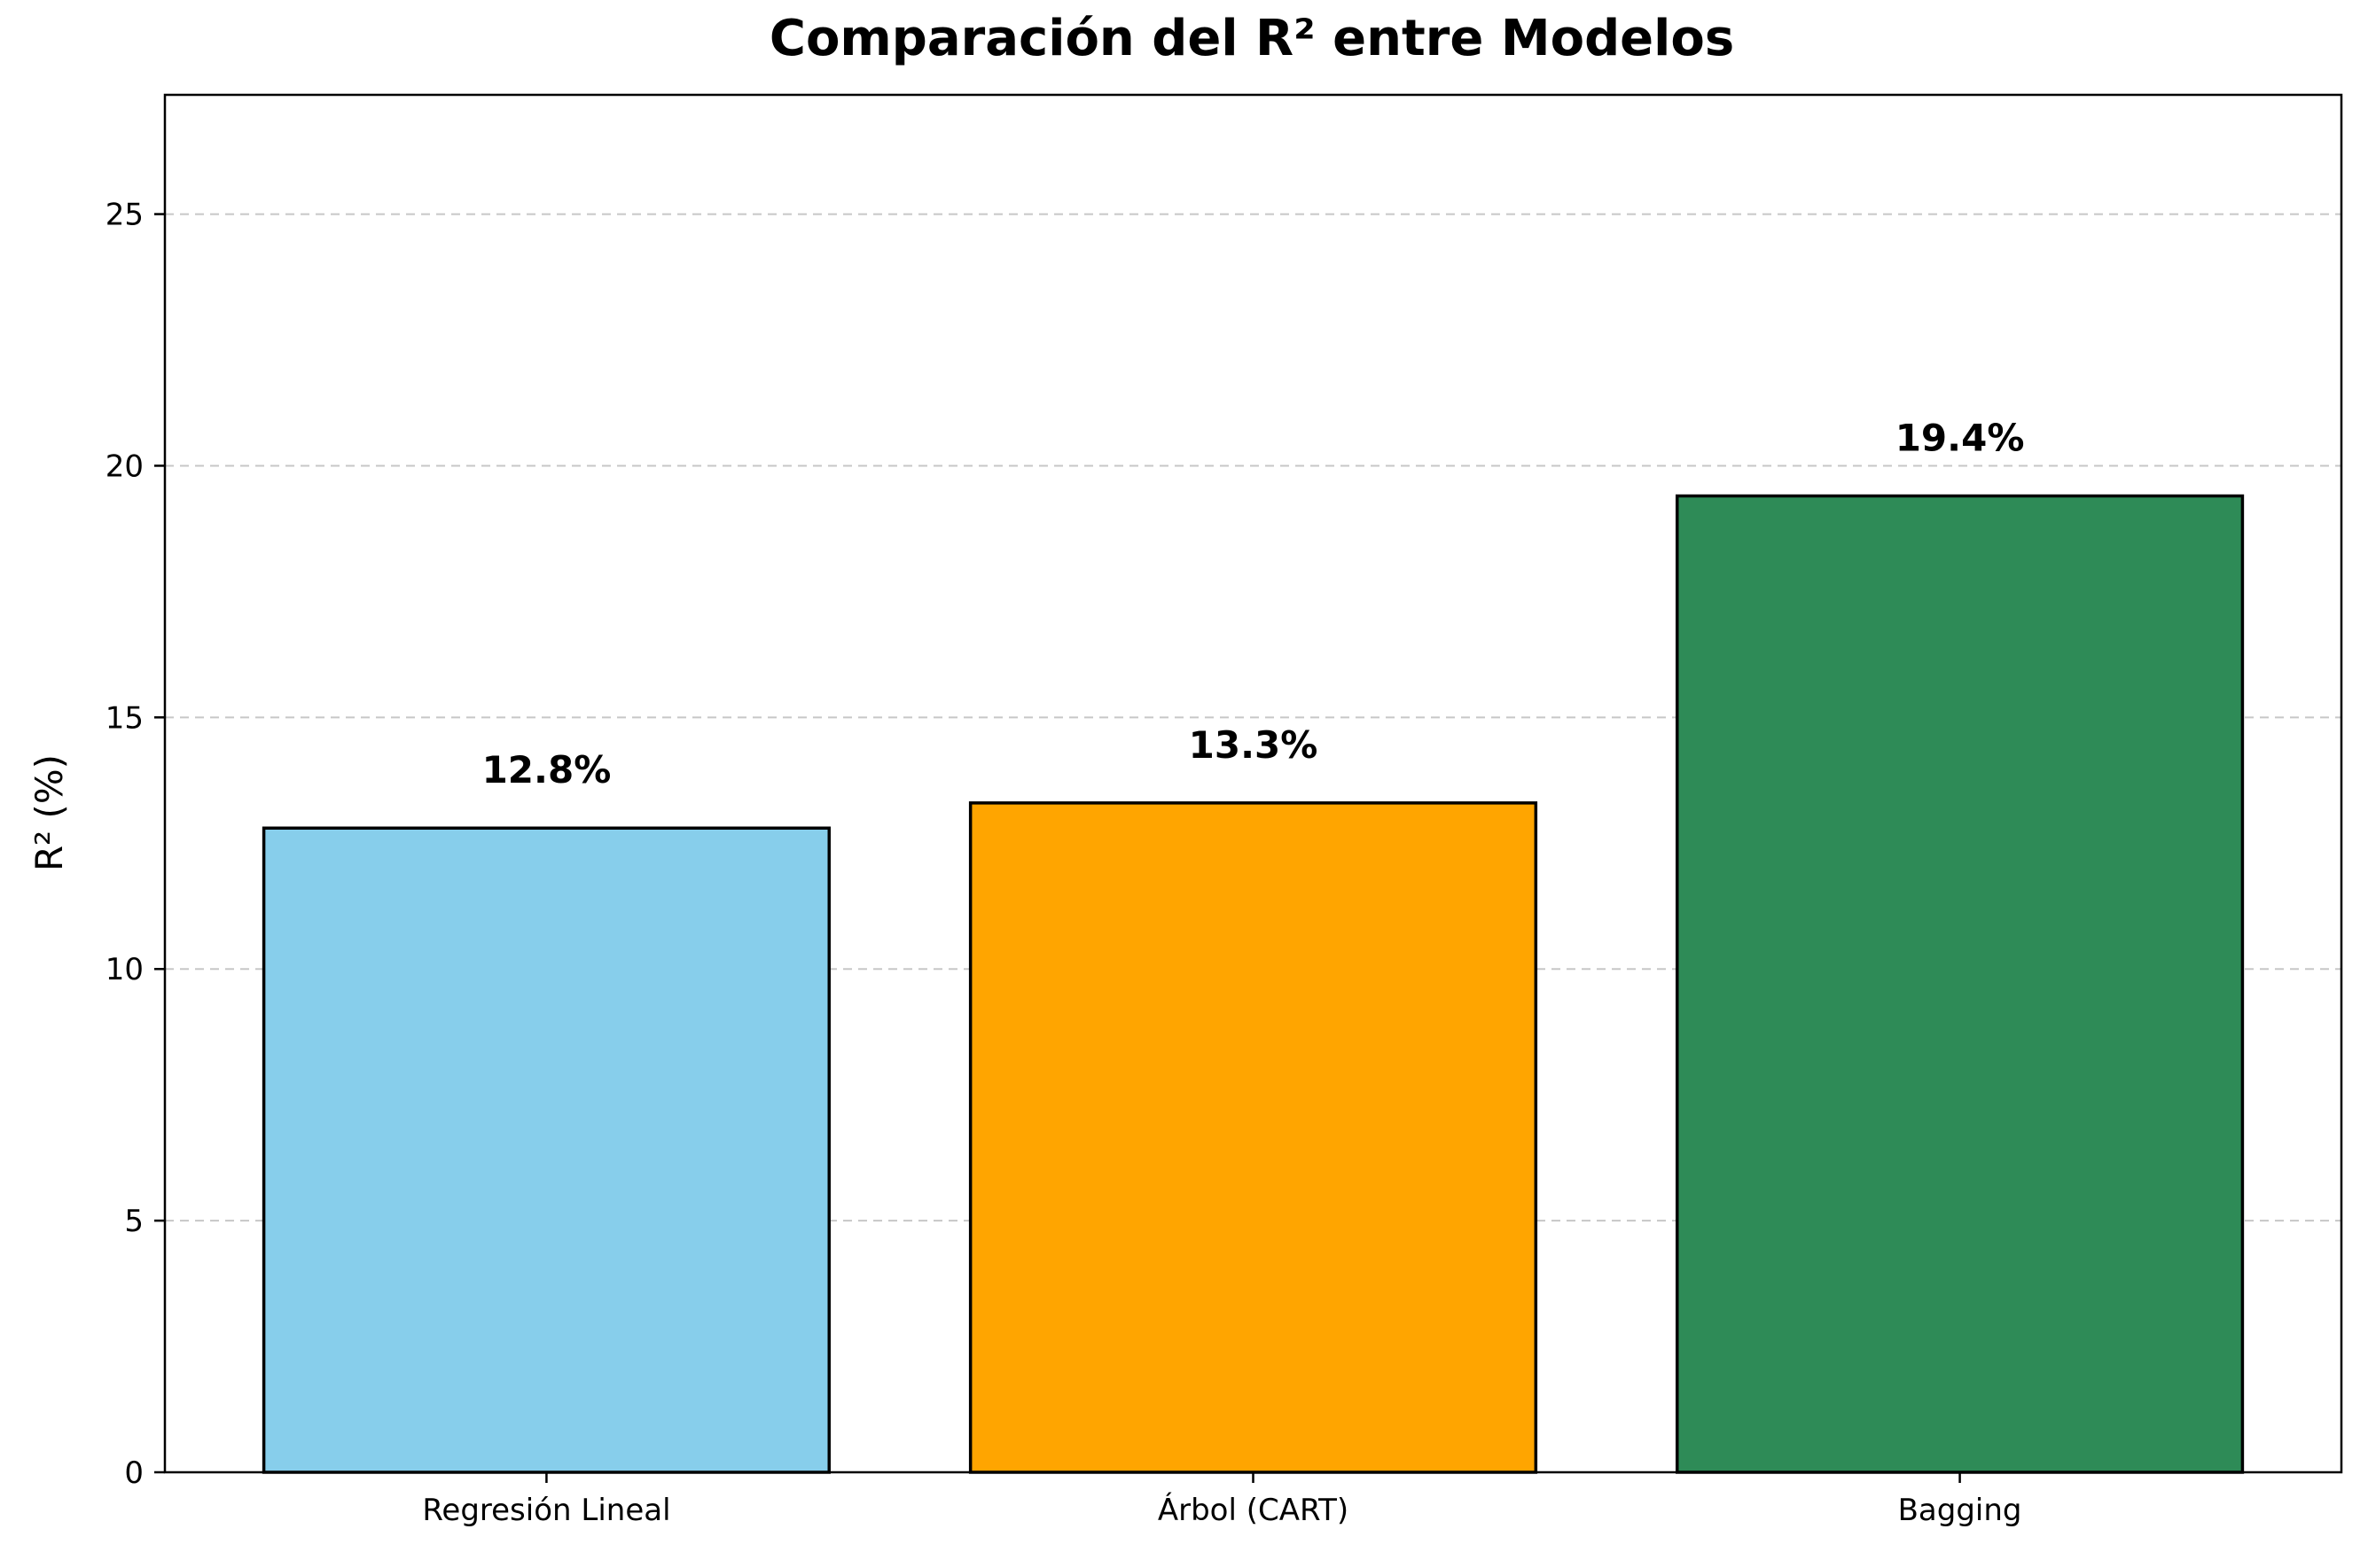 The width and height of the screenshot is (2368, 1568). What do you see at coordinates (547, 770) in the screenshot?
I see `bar-value-label: 12.8%` at bounding box center [547, 770].